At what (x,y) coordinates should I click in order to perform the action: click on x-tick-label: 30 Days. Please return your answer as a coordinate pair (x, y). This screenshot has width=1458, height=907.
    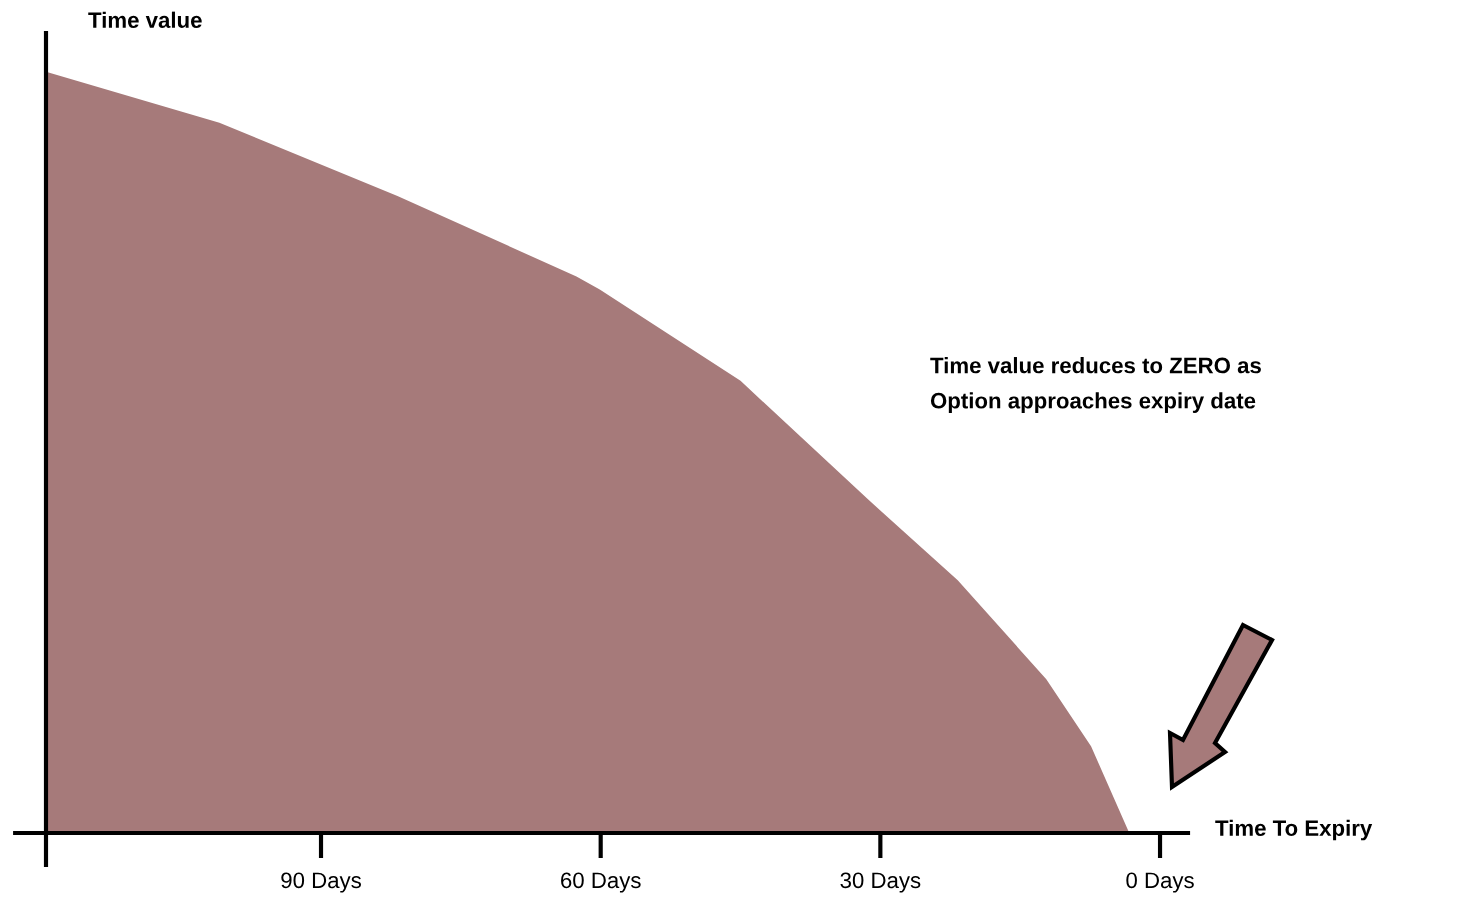
    Looking at the image, I should click on (880, 882).